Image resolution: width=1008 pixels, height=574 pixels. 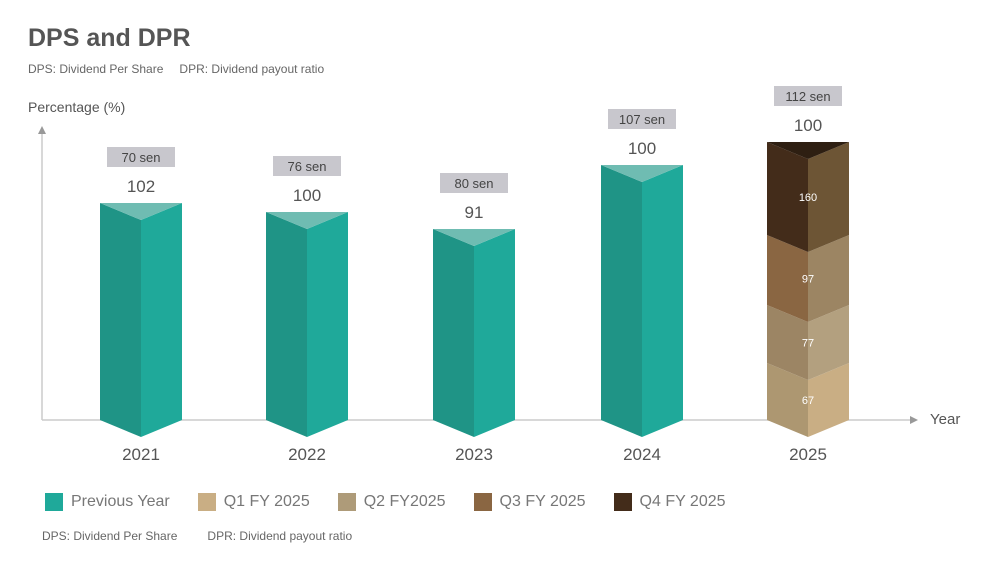 I want to click on legend-item: Q1 FY 2025, so click(x=253, y=502).